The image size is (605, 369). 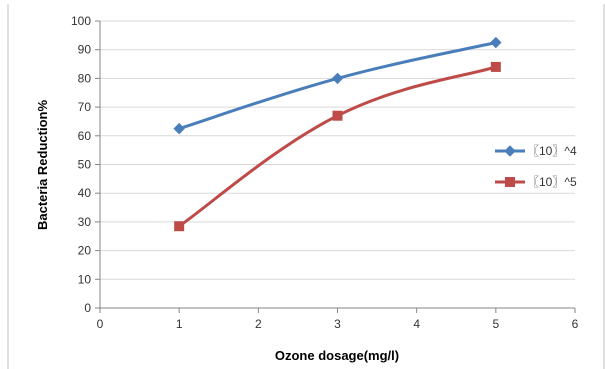 What do you see at coordinates (85, 165) in the screenshot?
I see `y-tick-label-5: 50` at bounding box center [85, 165].